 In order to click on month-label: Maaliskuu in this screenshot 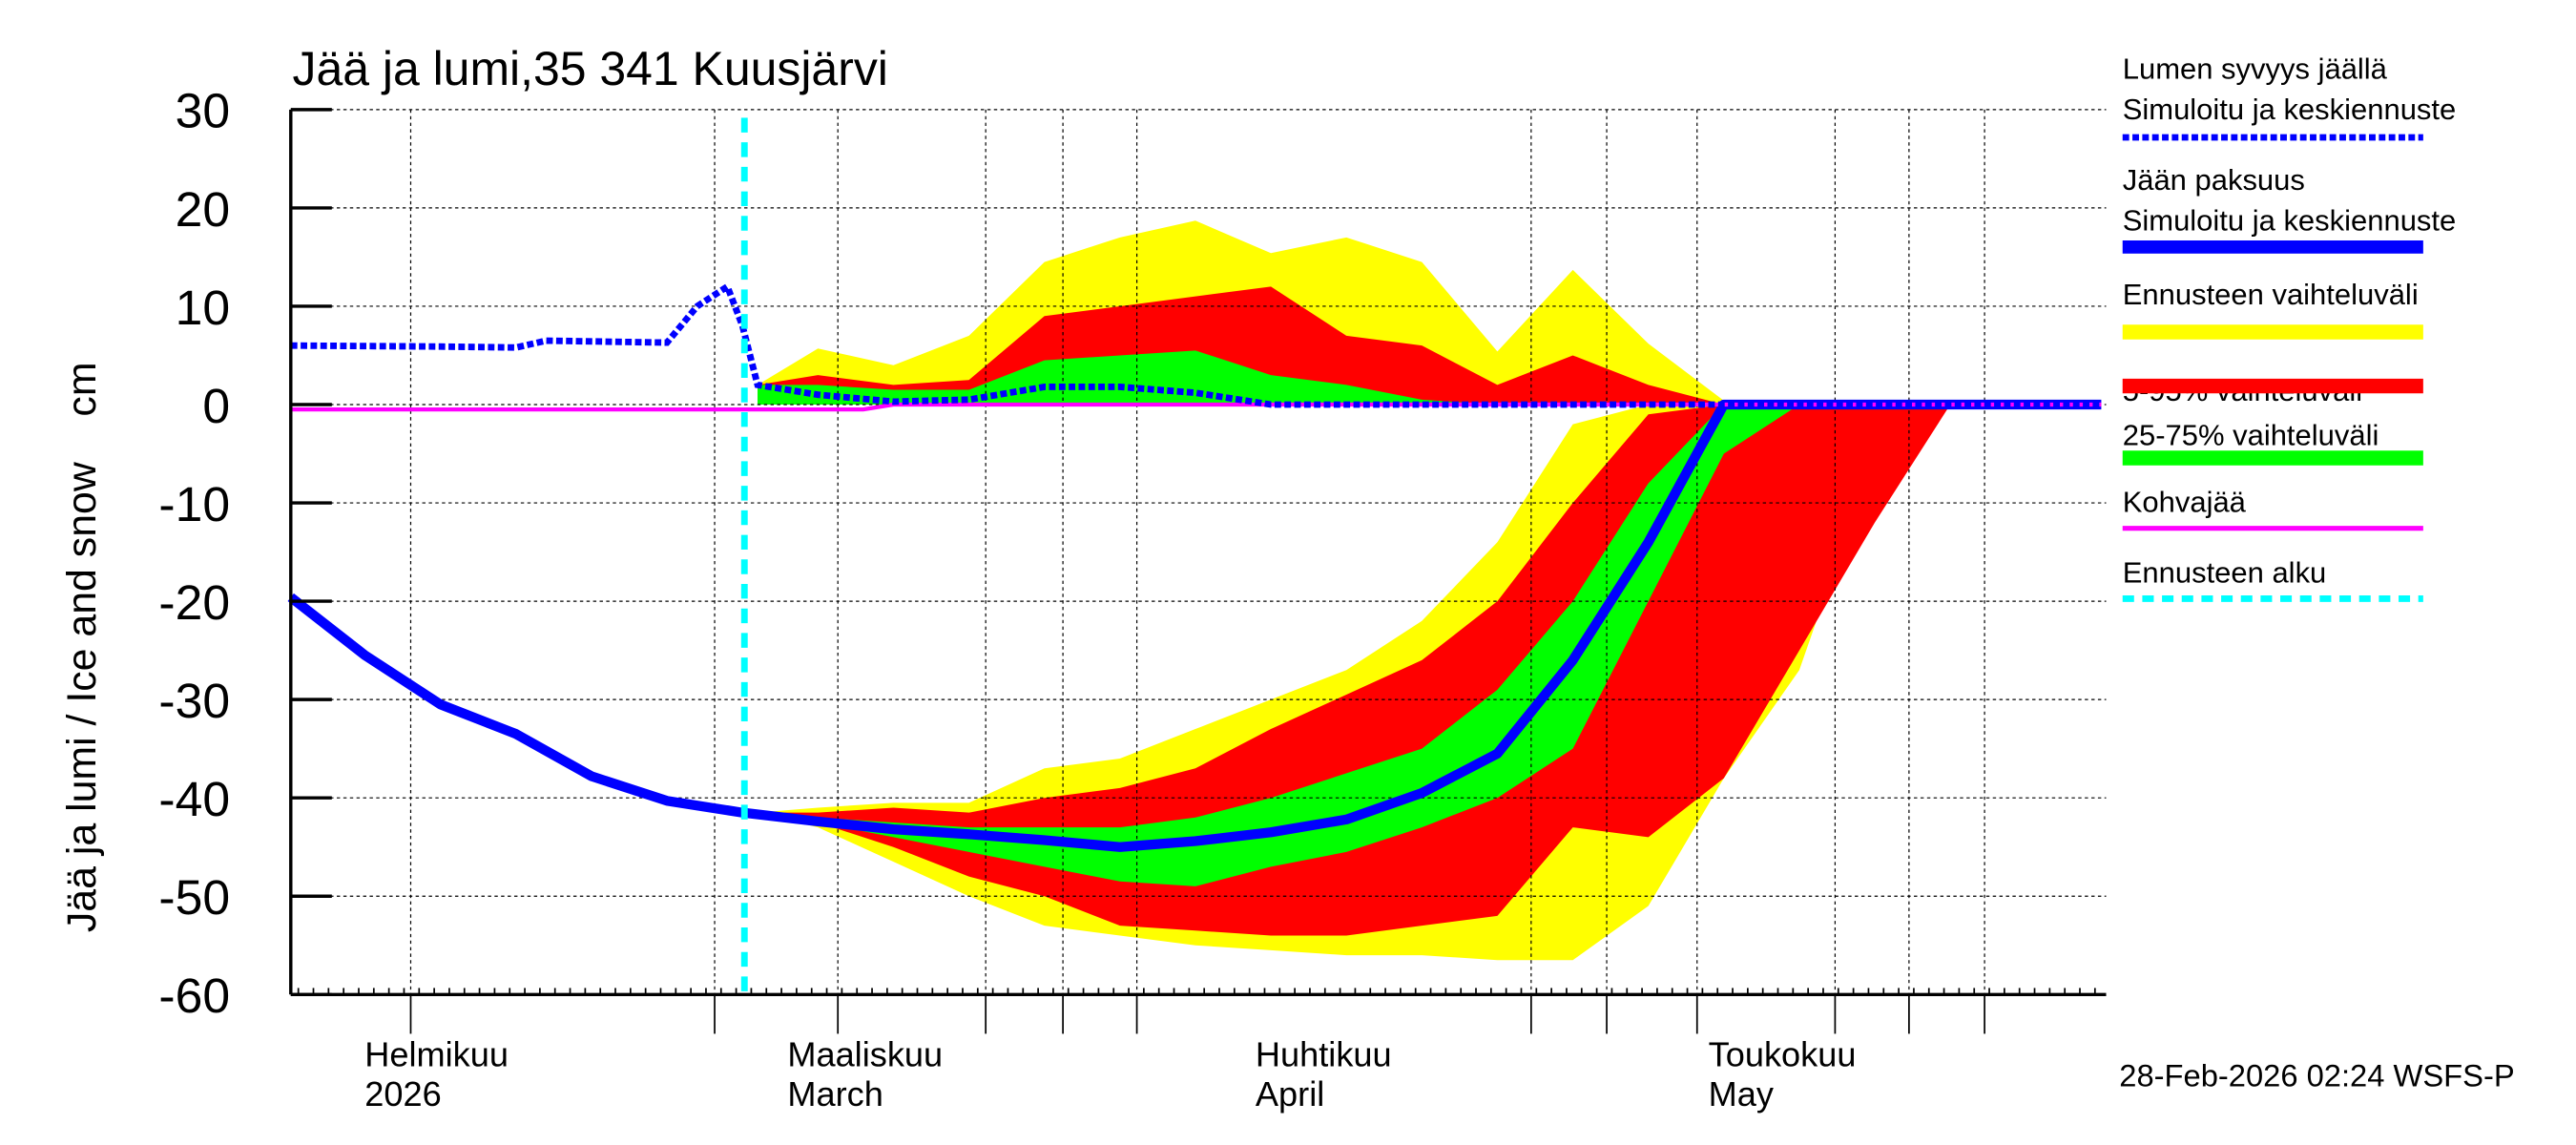, I will do `click(865, 1055)`.